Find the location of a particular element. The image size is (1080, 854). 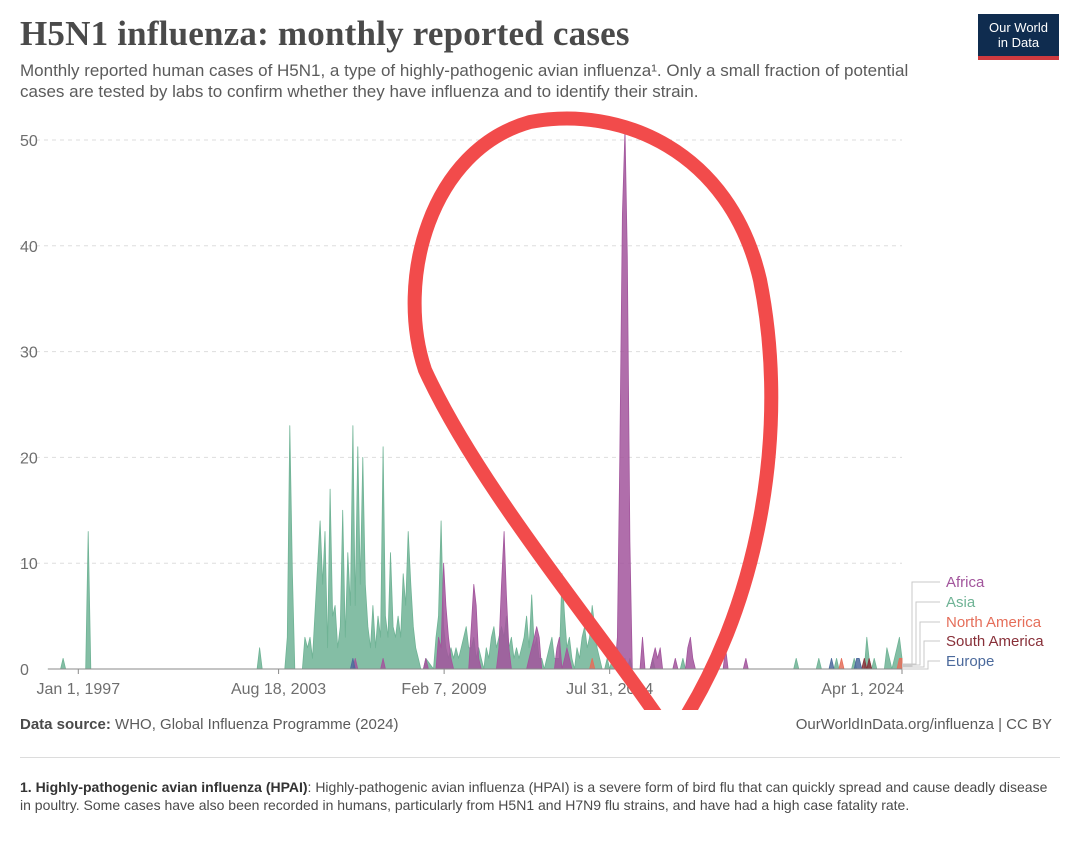

y-tick-label: 30 is located at coordinates (29, 353).